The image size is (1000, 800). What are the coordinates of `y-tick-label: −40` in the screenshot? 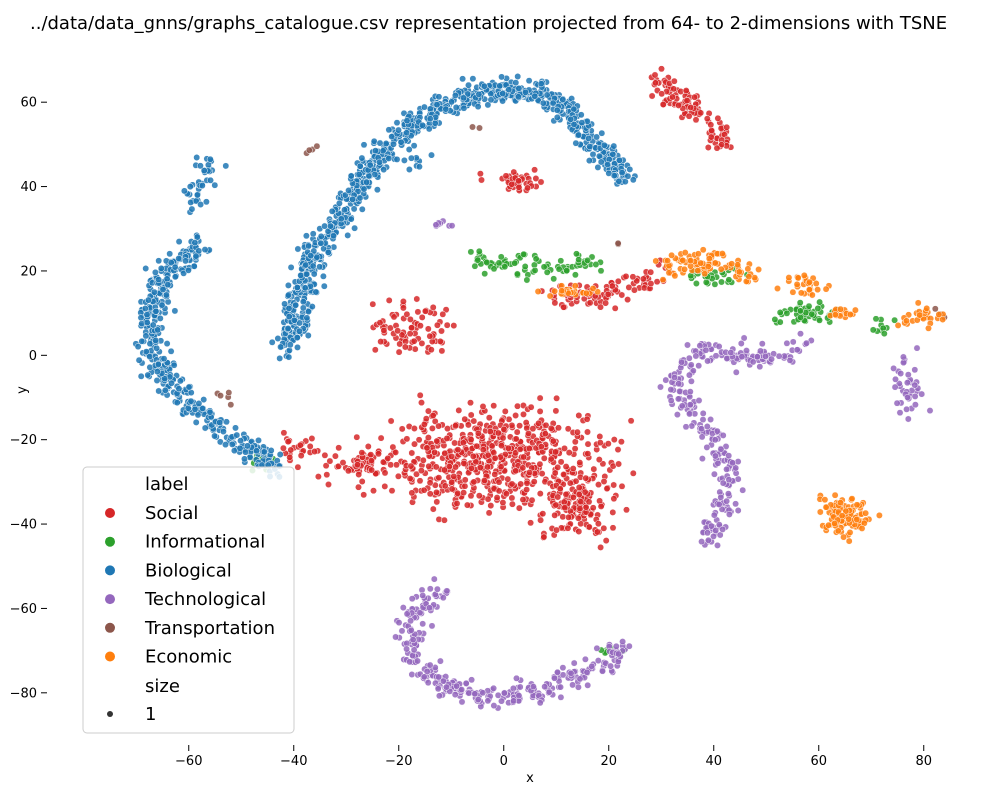 It's located at (23, 525).